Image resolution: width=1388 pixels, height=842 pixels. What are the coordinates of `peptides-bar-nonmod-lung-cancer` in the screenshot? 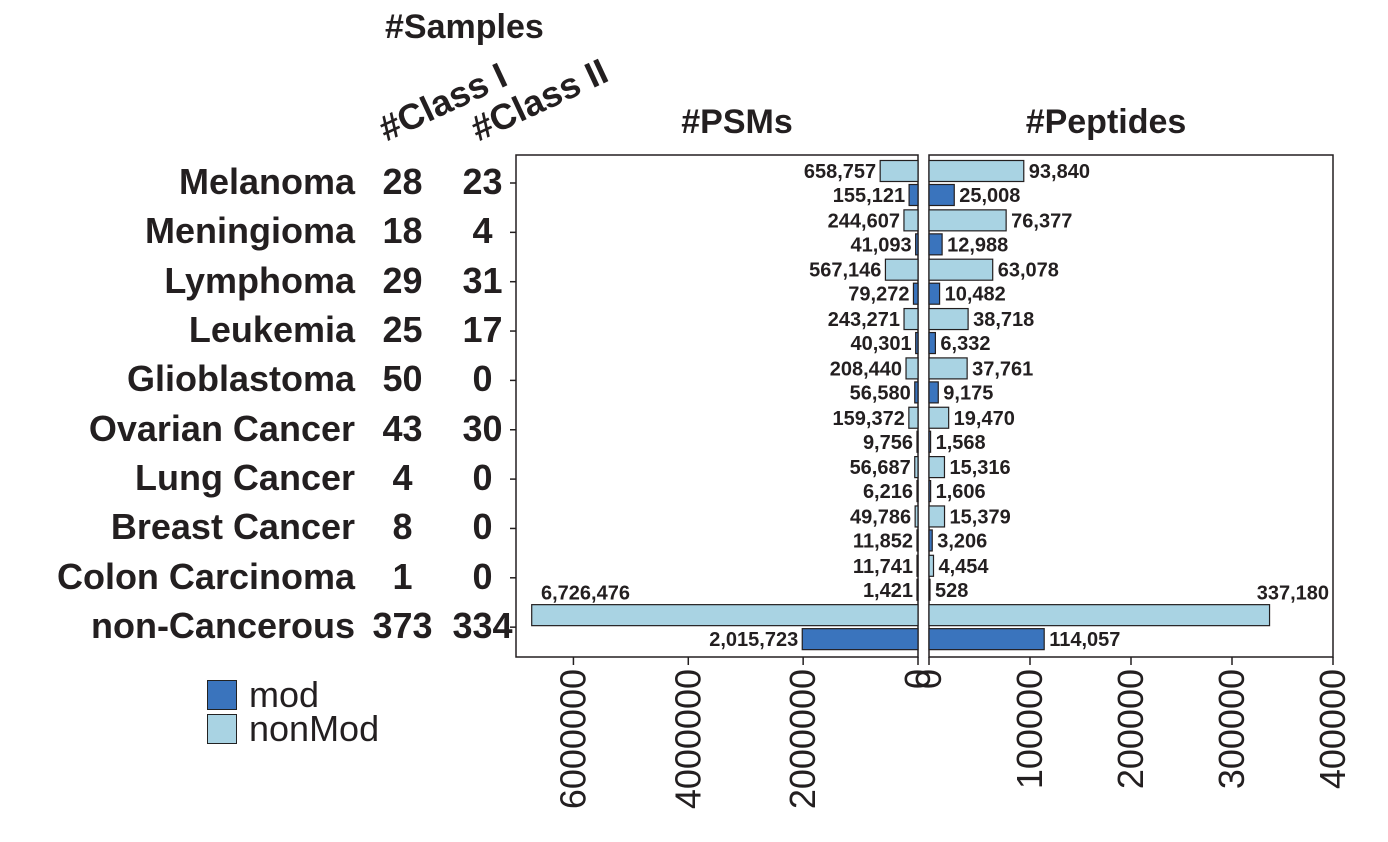 It's located at (937, 467).